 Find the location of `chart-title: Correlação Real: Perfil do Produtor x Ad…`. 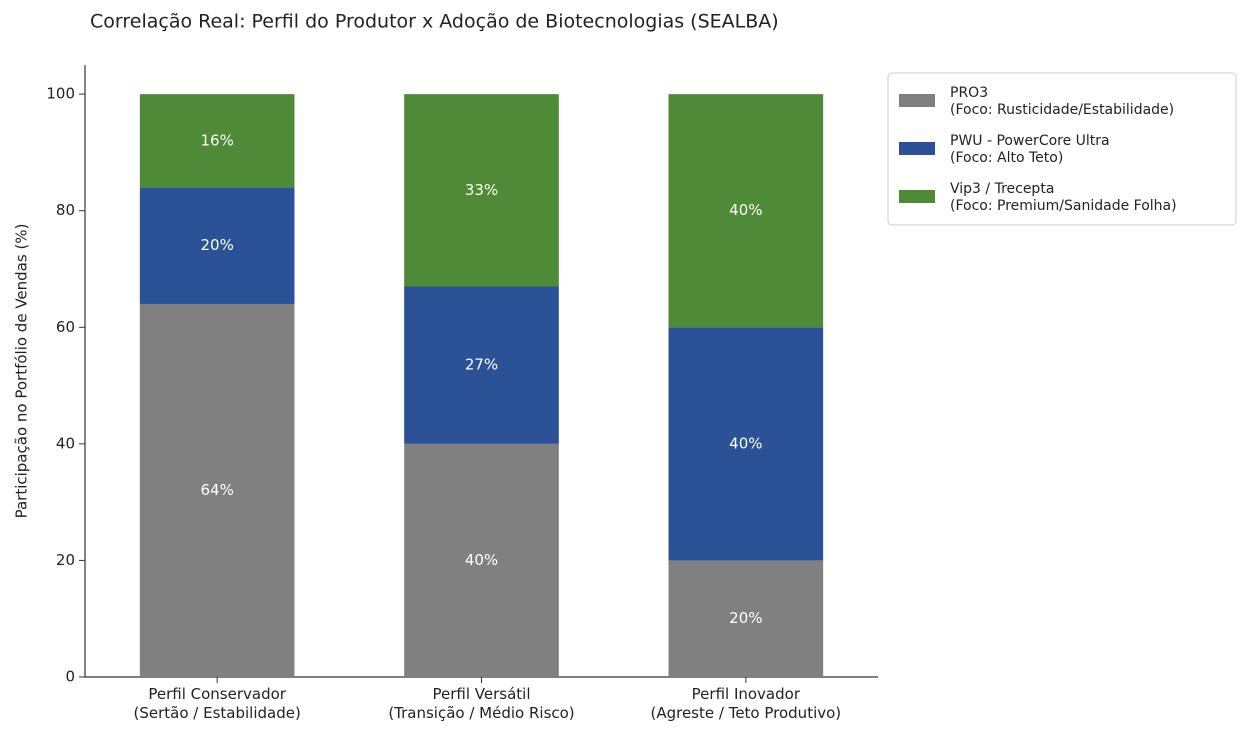

chart-title: Correlação Real: Perfil do Produtor x Ad… is located at coordinates (434, 22).